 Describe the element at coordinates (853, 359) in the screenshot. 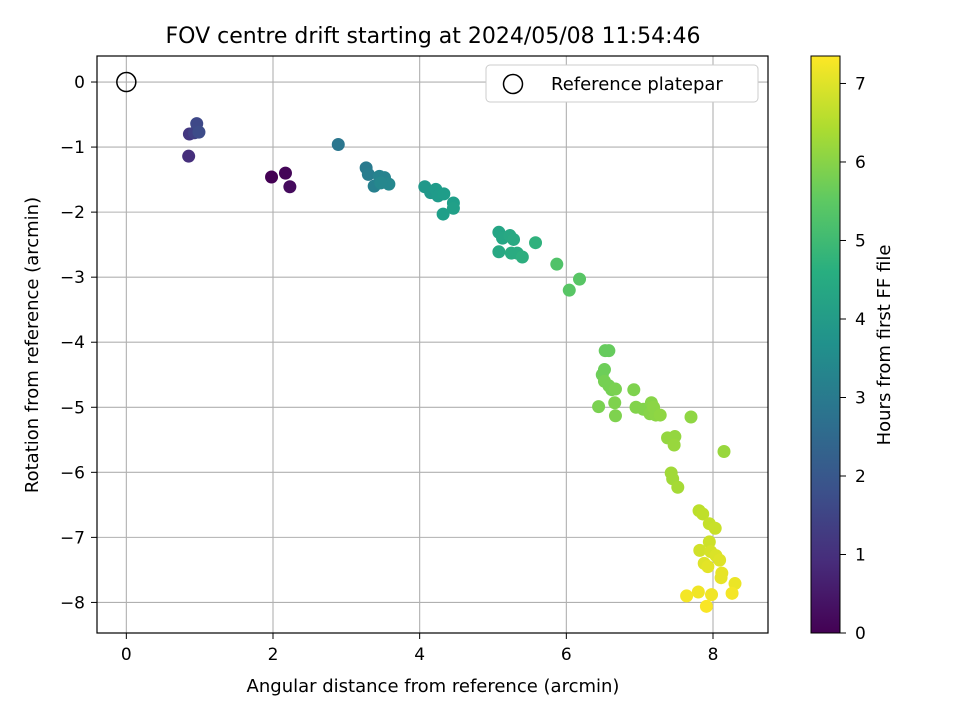

I see `colorbar-ticks: 0 1 2 3 4 5 6 7` at that location.